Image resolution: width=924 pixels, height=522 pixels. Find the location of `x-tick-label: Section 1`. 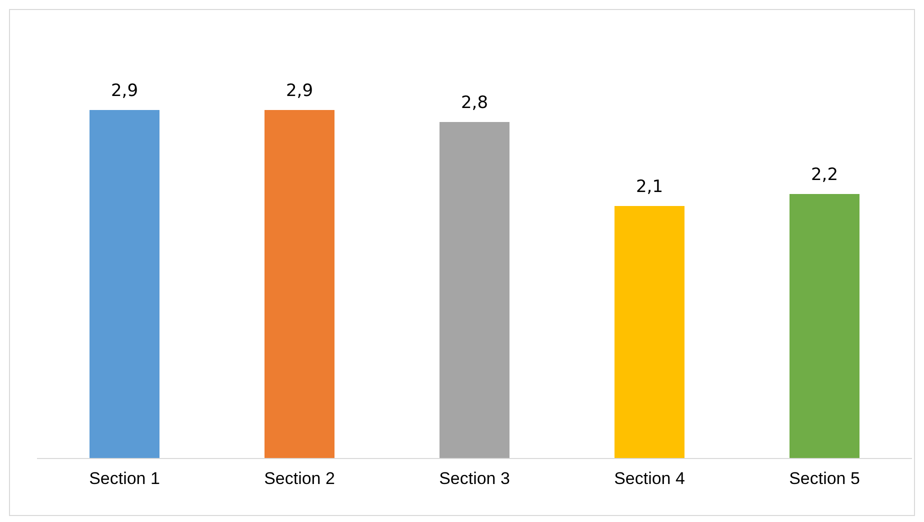

x-tick-label: Section 1 is located at coordinates (124, 478).